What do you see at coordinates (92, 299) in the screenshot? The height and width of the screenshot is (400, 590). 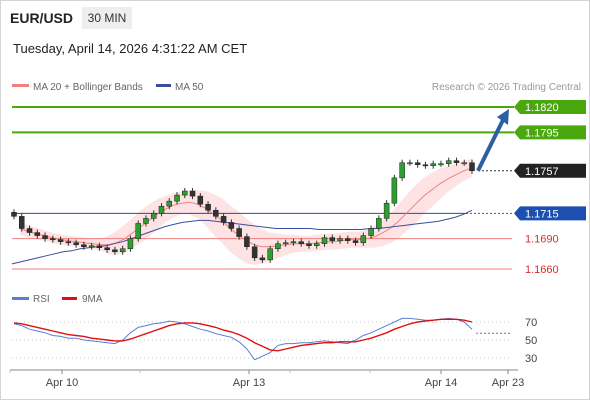 I see `ma9-legend-label: 9MA` at bounding box center [92, 299].